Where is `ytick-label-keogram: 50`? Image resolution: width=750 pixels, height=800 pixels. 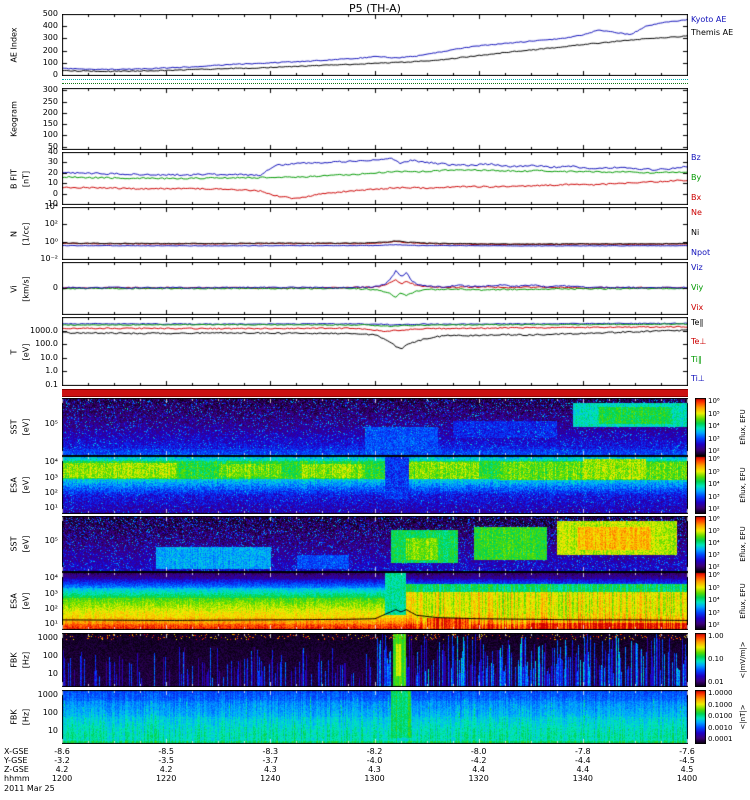
ytick-label-keogram: 50 is located at coordinates (52, 146).